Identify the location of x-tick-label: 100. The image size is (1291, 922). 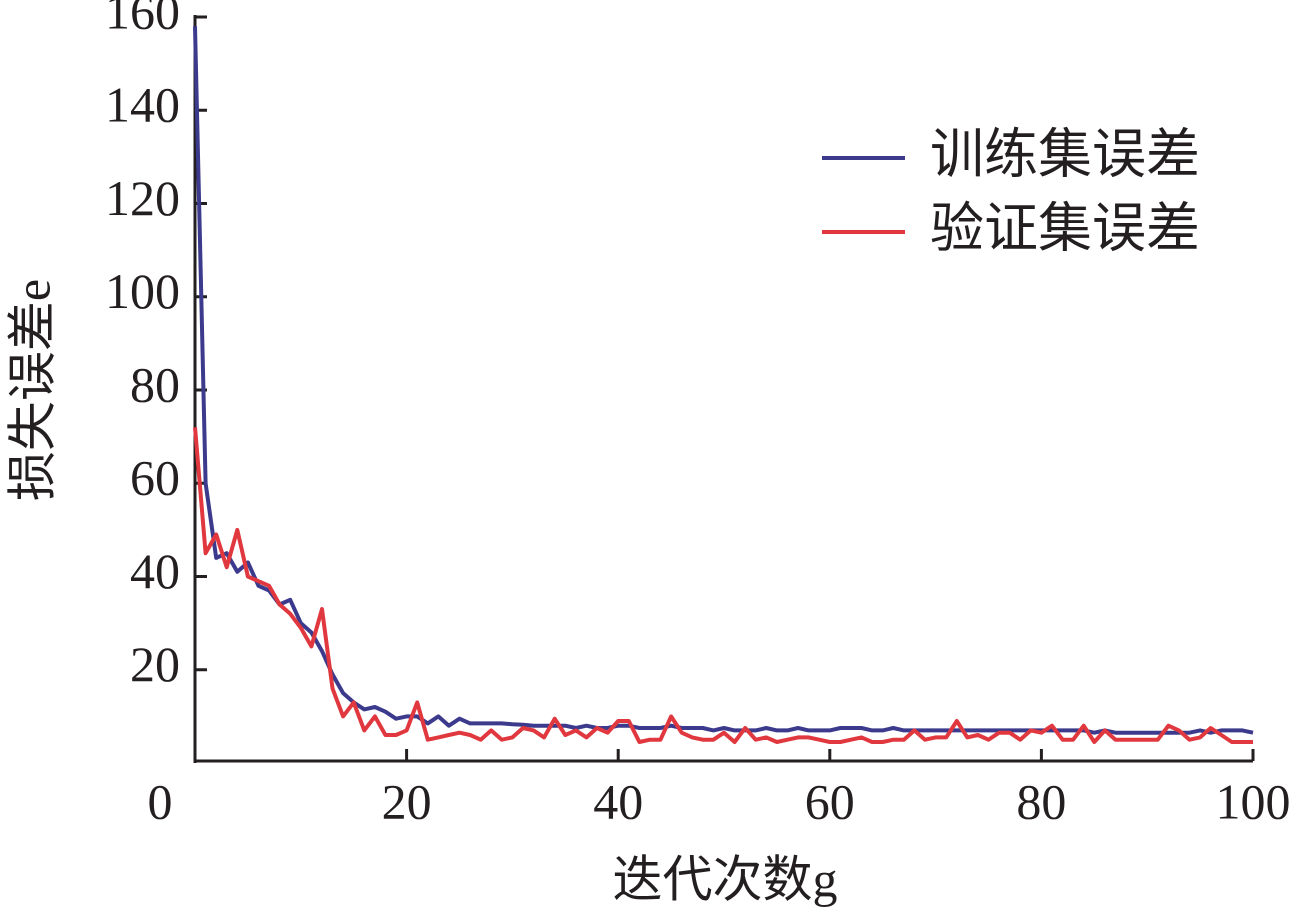
(1253, 801).